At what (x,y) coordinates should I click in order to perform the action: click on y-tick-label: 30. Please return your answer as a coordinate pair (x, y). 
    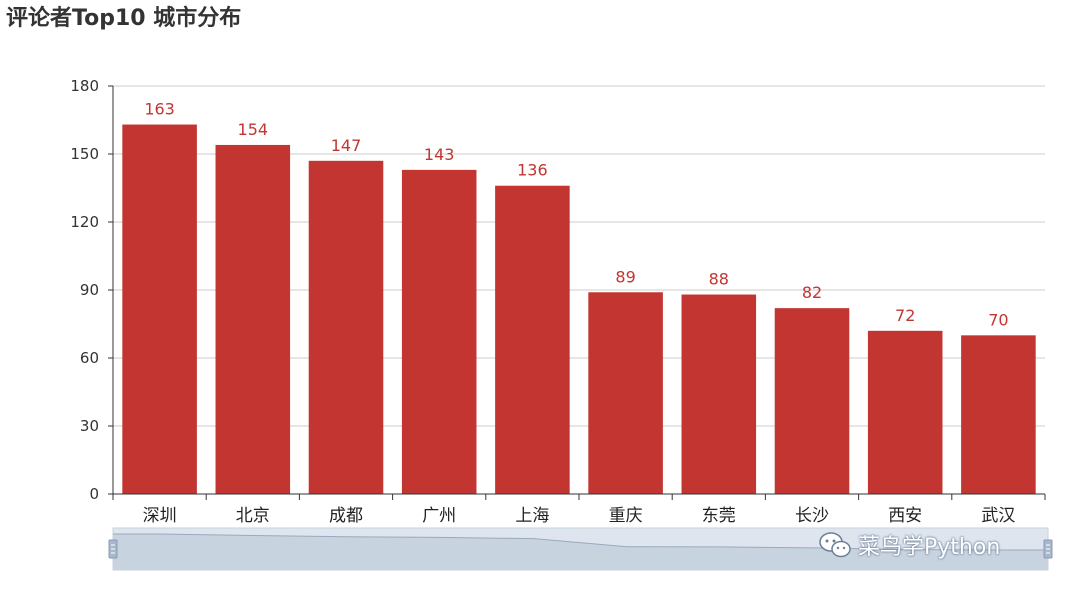
    Looking at the image, I should click on (89, 426).